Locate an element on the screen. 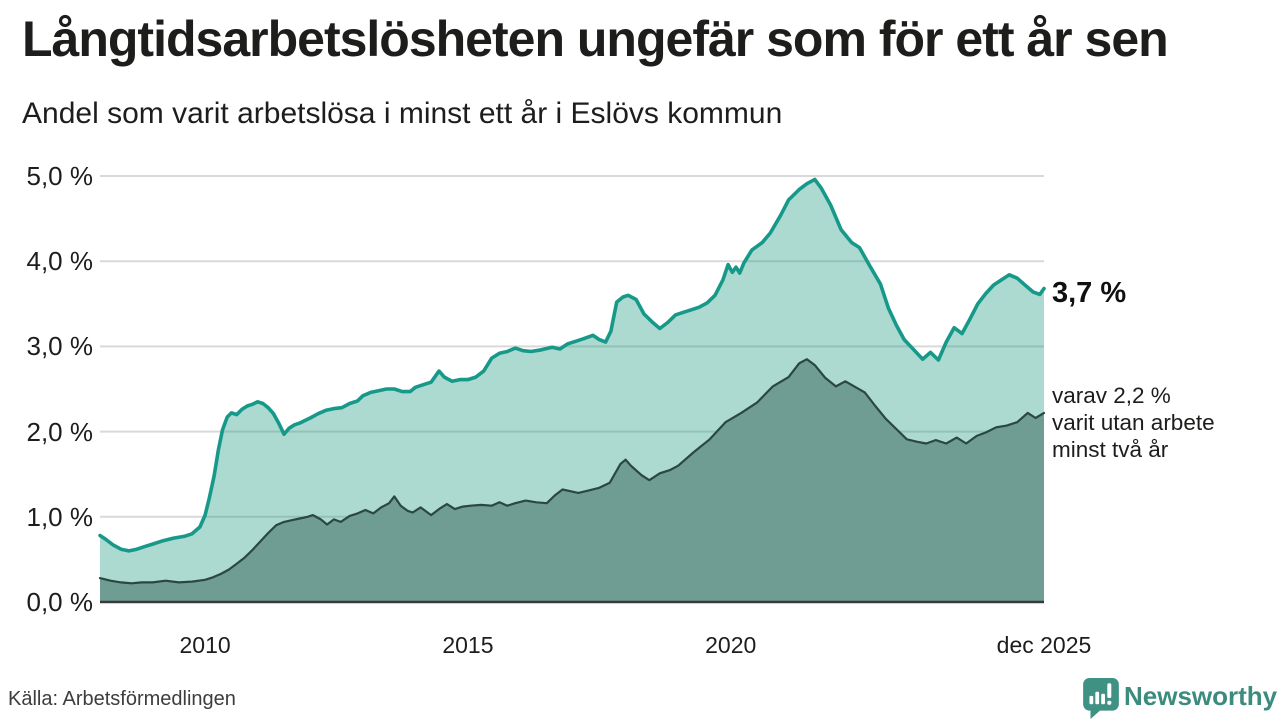  y-tick-label: 1,0 % is located at coordinates (60, 516).